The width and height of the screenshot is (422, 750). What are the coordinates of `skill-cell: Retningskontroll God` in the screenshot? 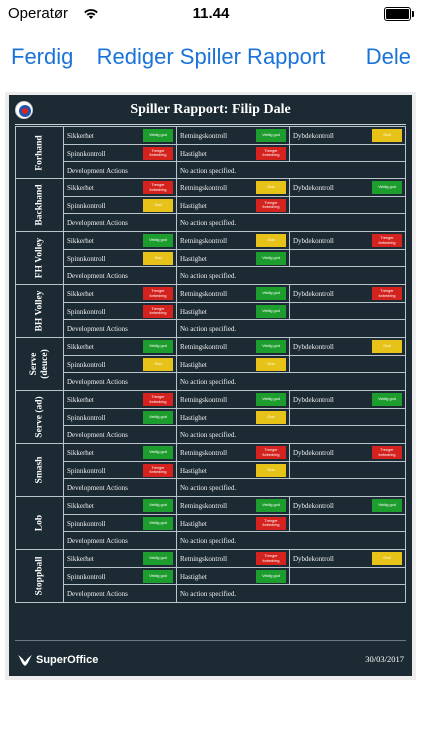 It's located at (233, 187).